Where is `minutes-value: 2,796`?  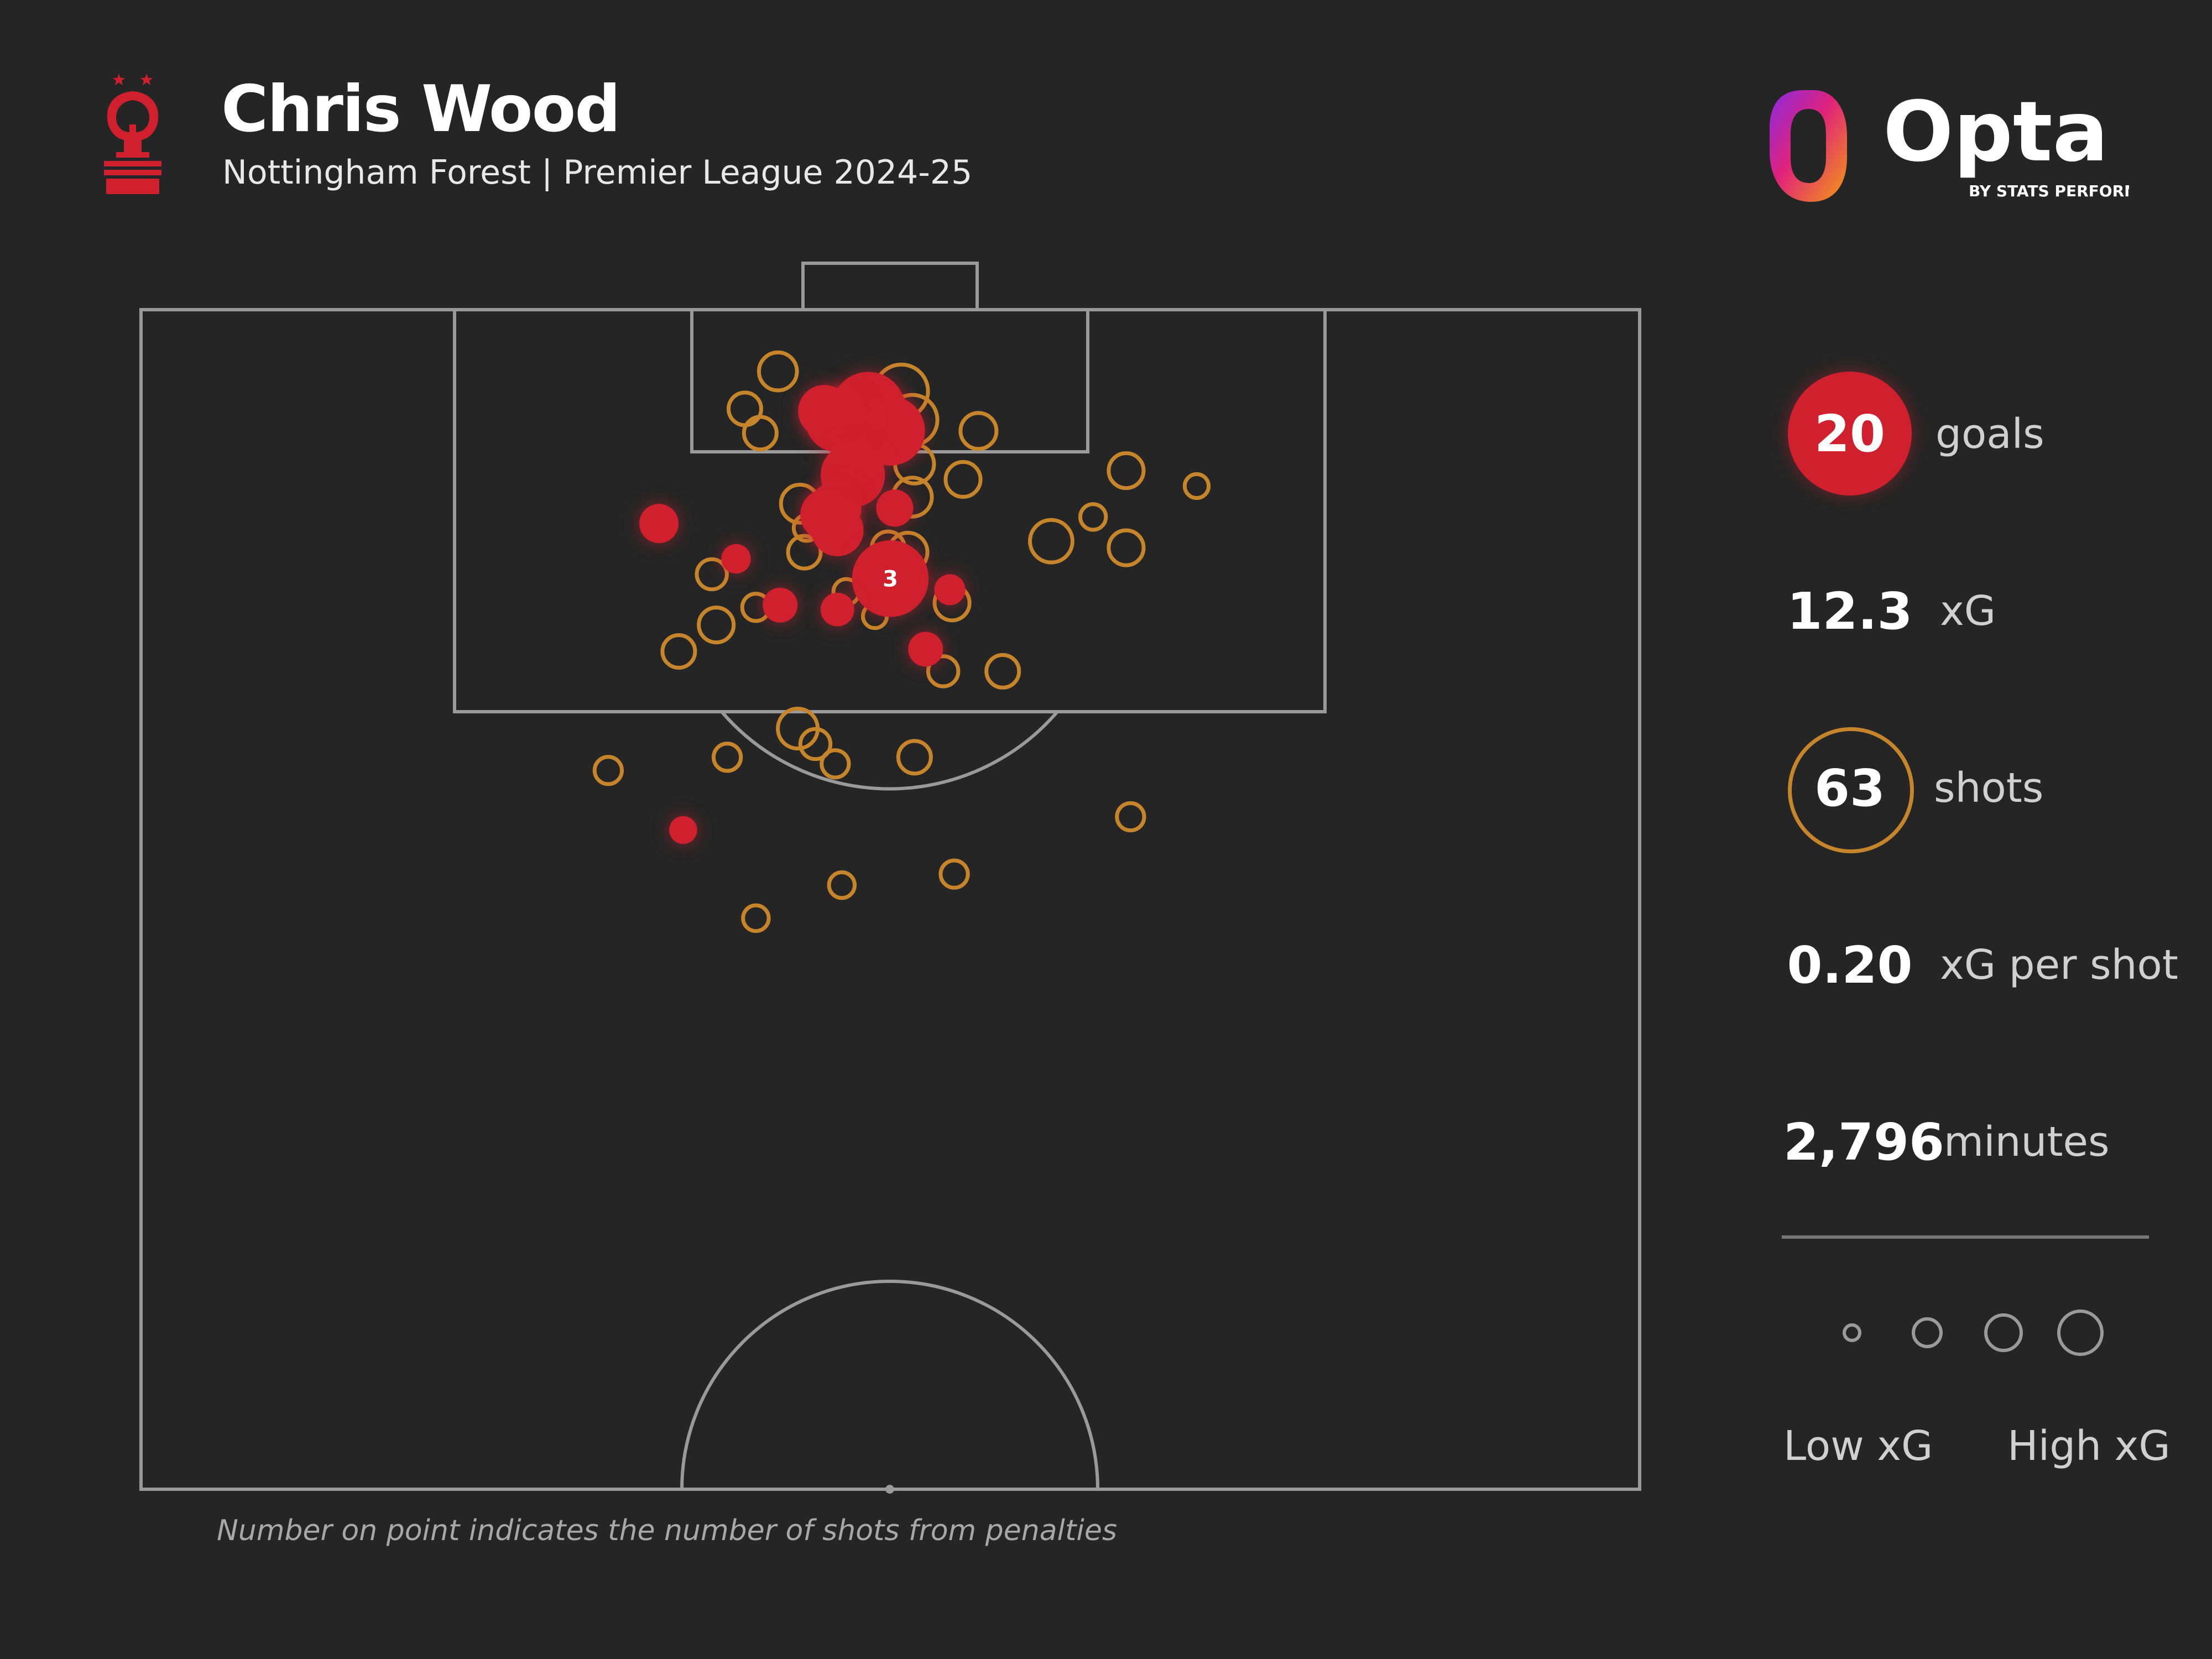 minutes-value: 2,796 is located at coordinates (1864, 1142).